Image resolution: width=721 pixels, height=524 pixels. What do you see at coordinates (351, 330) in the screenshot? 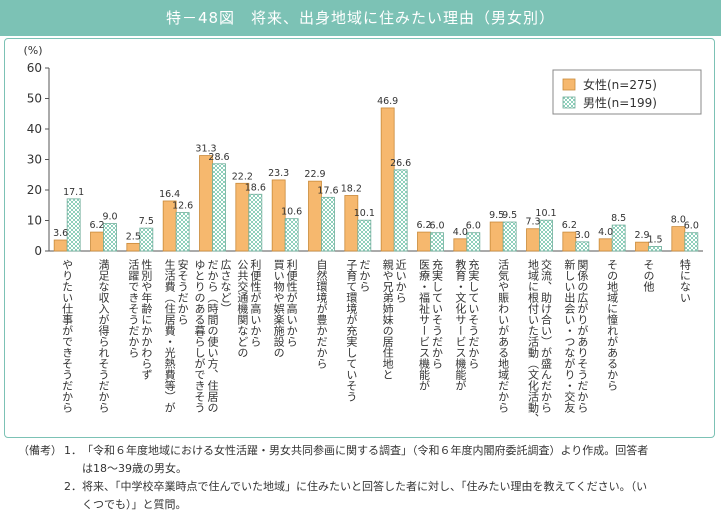
I see `category-label-line: 子育て環境が充実していそう` at bounding box center [351, 330].